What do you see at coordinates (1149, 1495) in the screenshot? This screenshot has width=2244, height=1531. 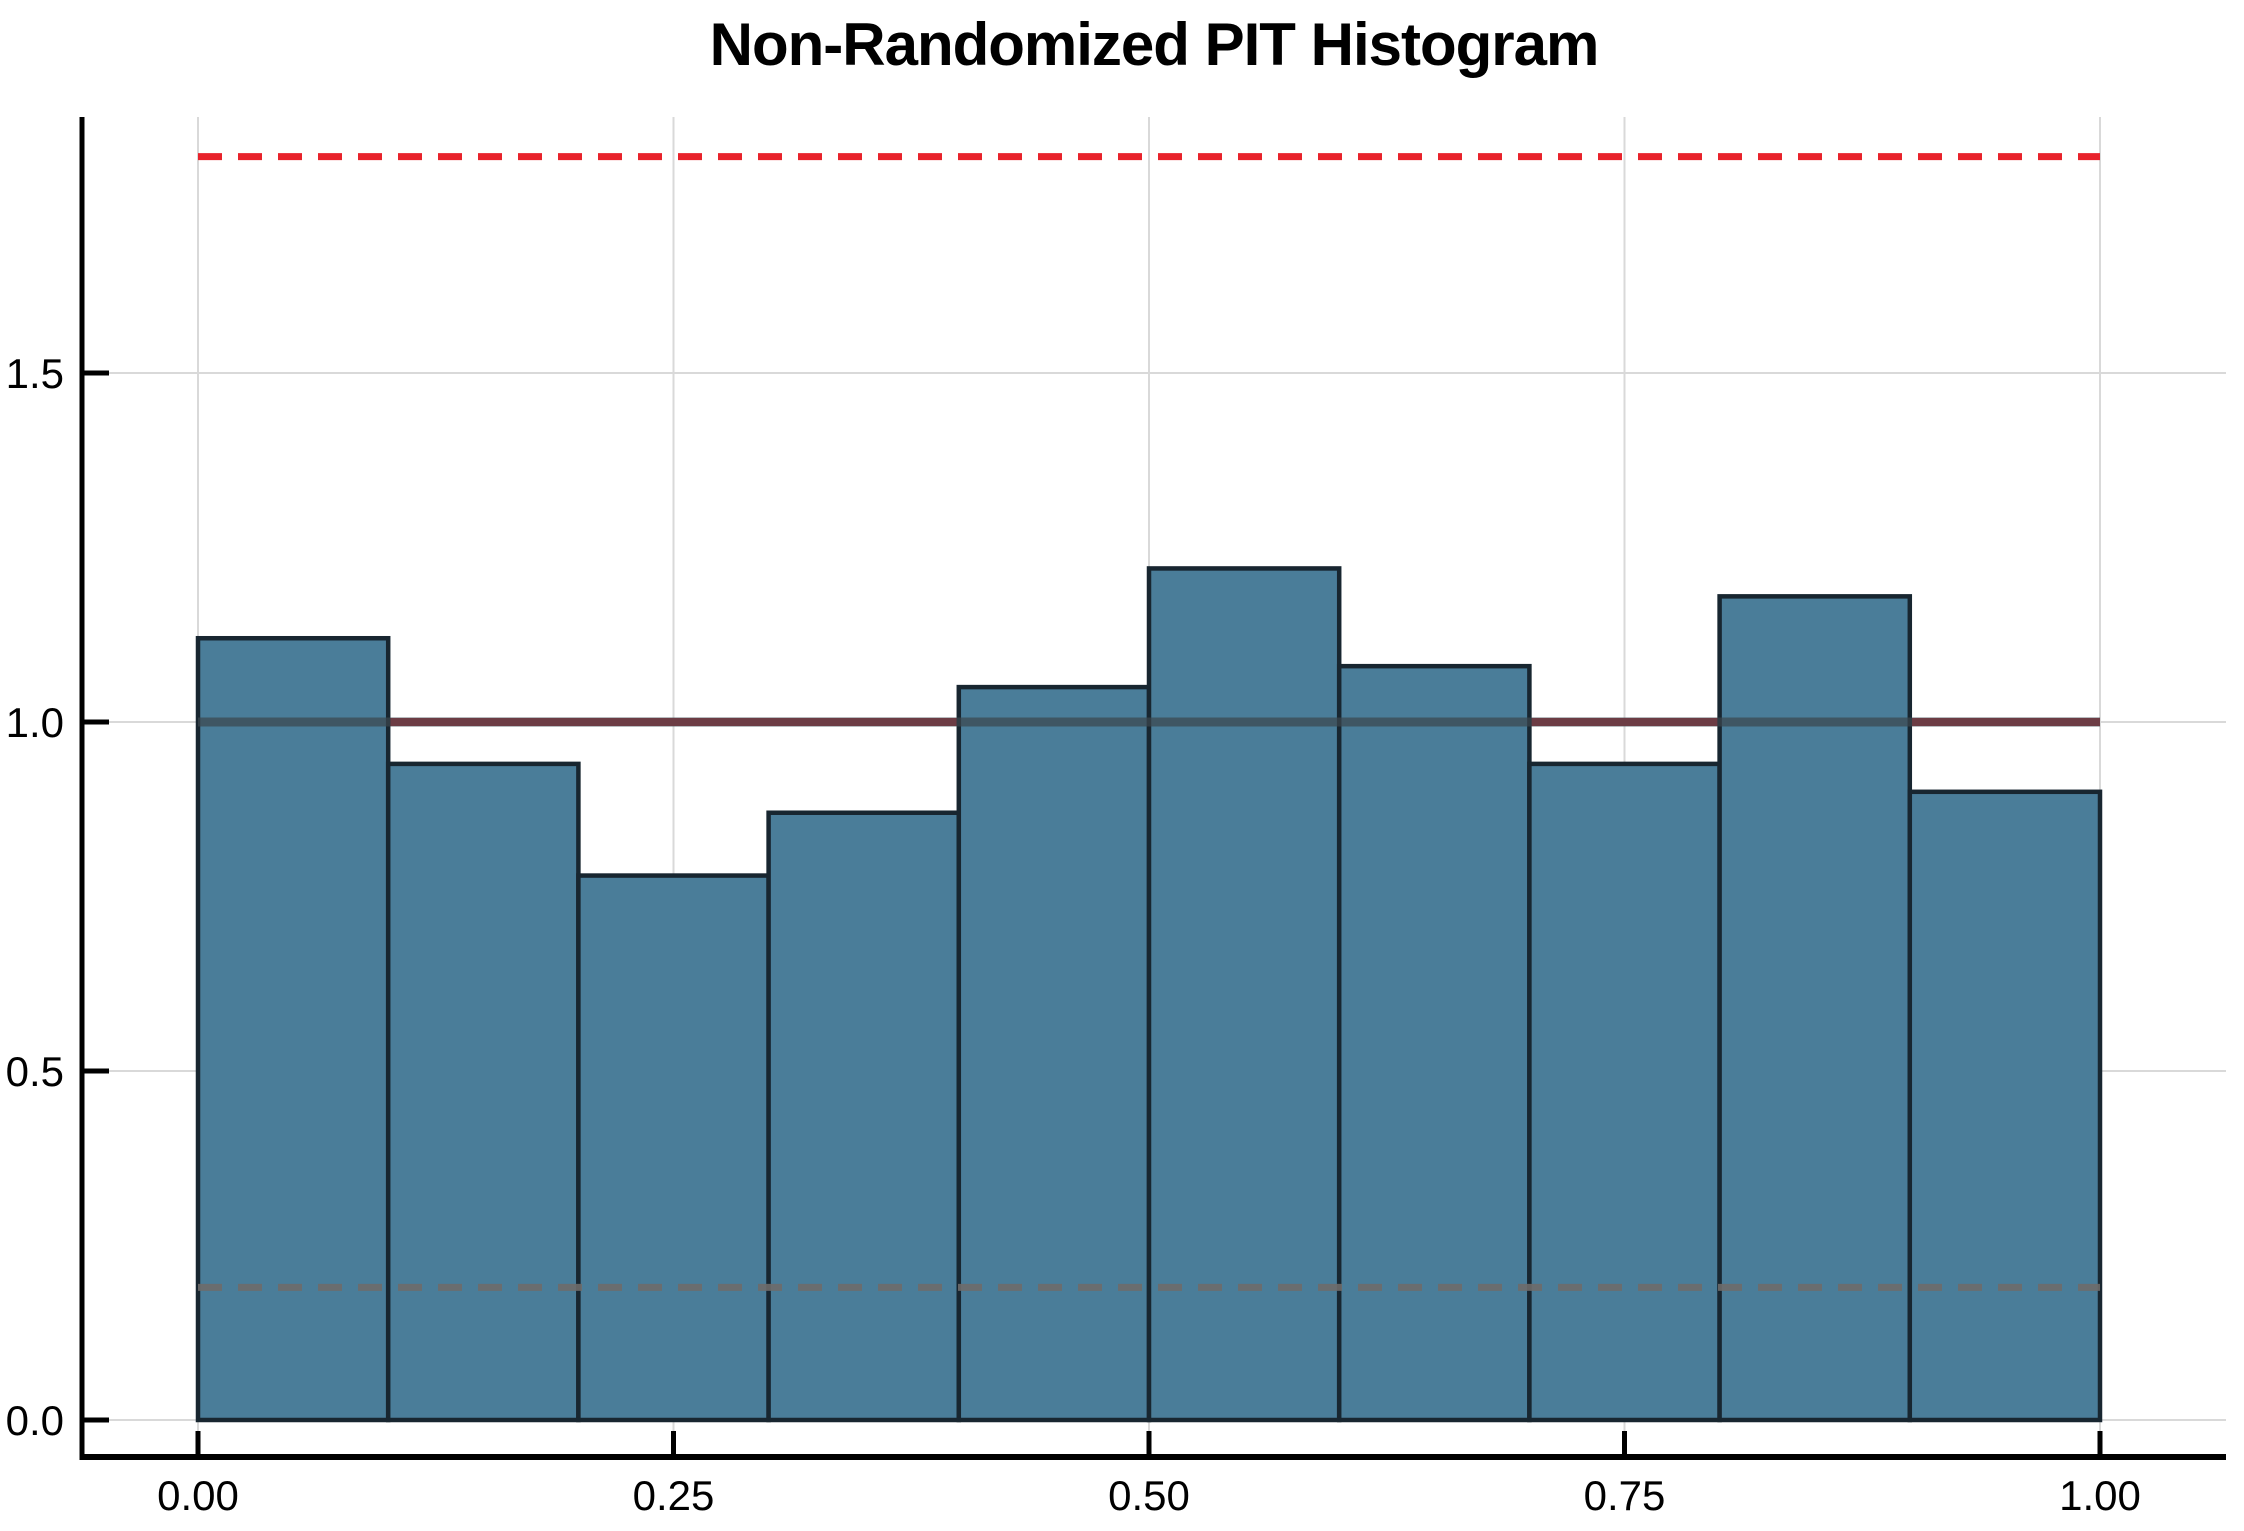 I see `x-tick-label: 0.50` at bounding box center [1149, 1495].